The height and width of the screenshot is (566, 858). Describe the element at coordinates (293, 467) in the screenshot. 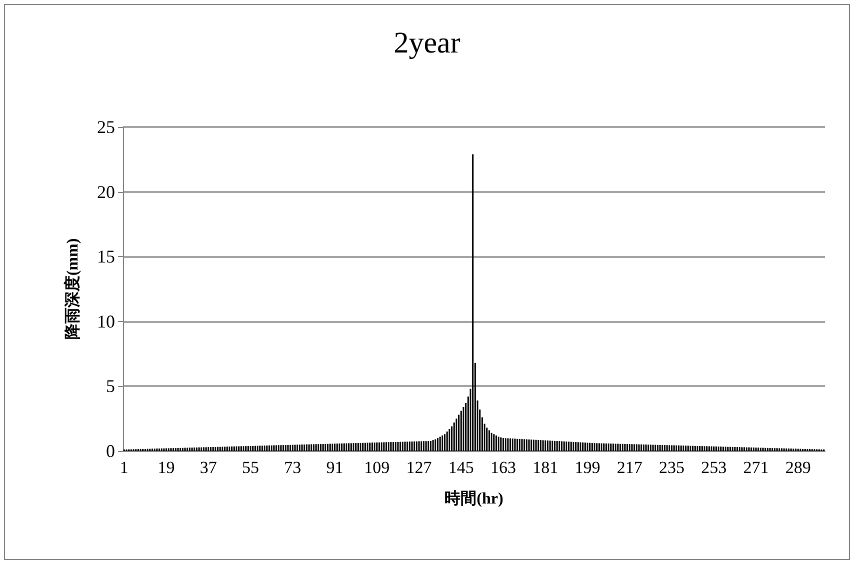

I see `x-tick-label: 73` at that location.